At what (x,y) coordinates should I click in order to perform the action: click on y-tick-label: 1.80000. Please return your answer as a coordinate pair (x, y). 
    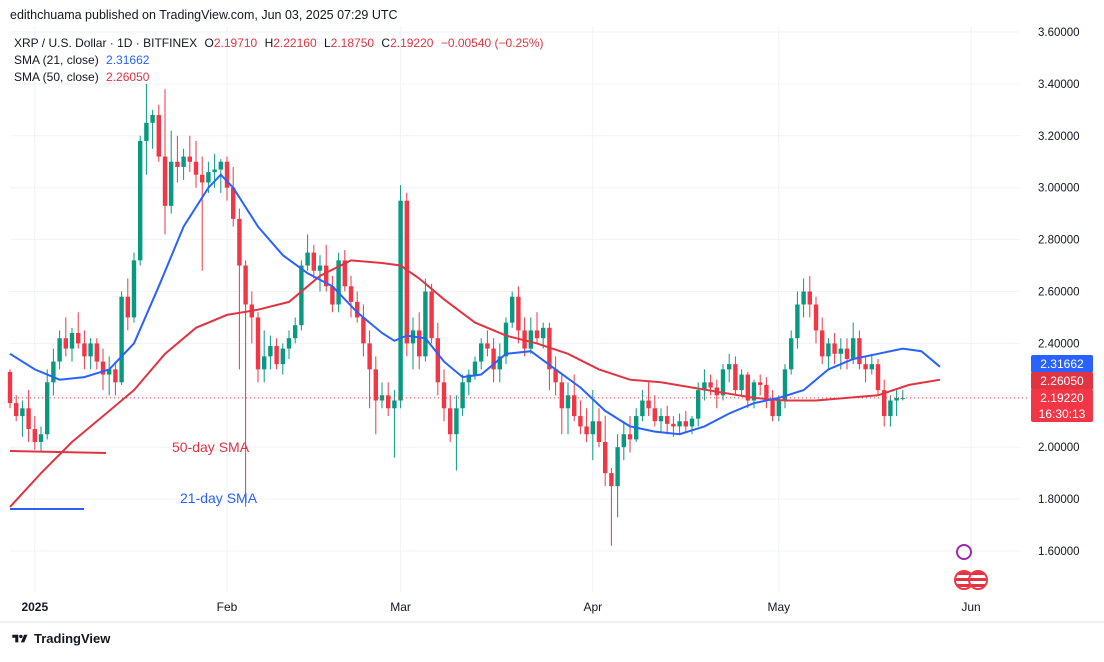
    Looking at the image, I should click on (1059, 500).